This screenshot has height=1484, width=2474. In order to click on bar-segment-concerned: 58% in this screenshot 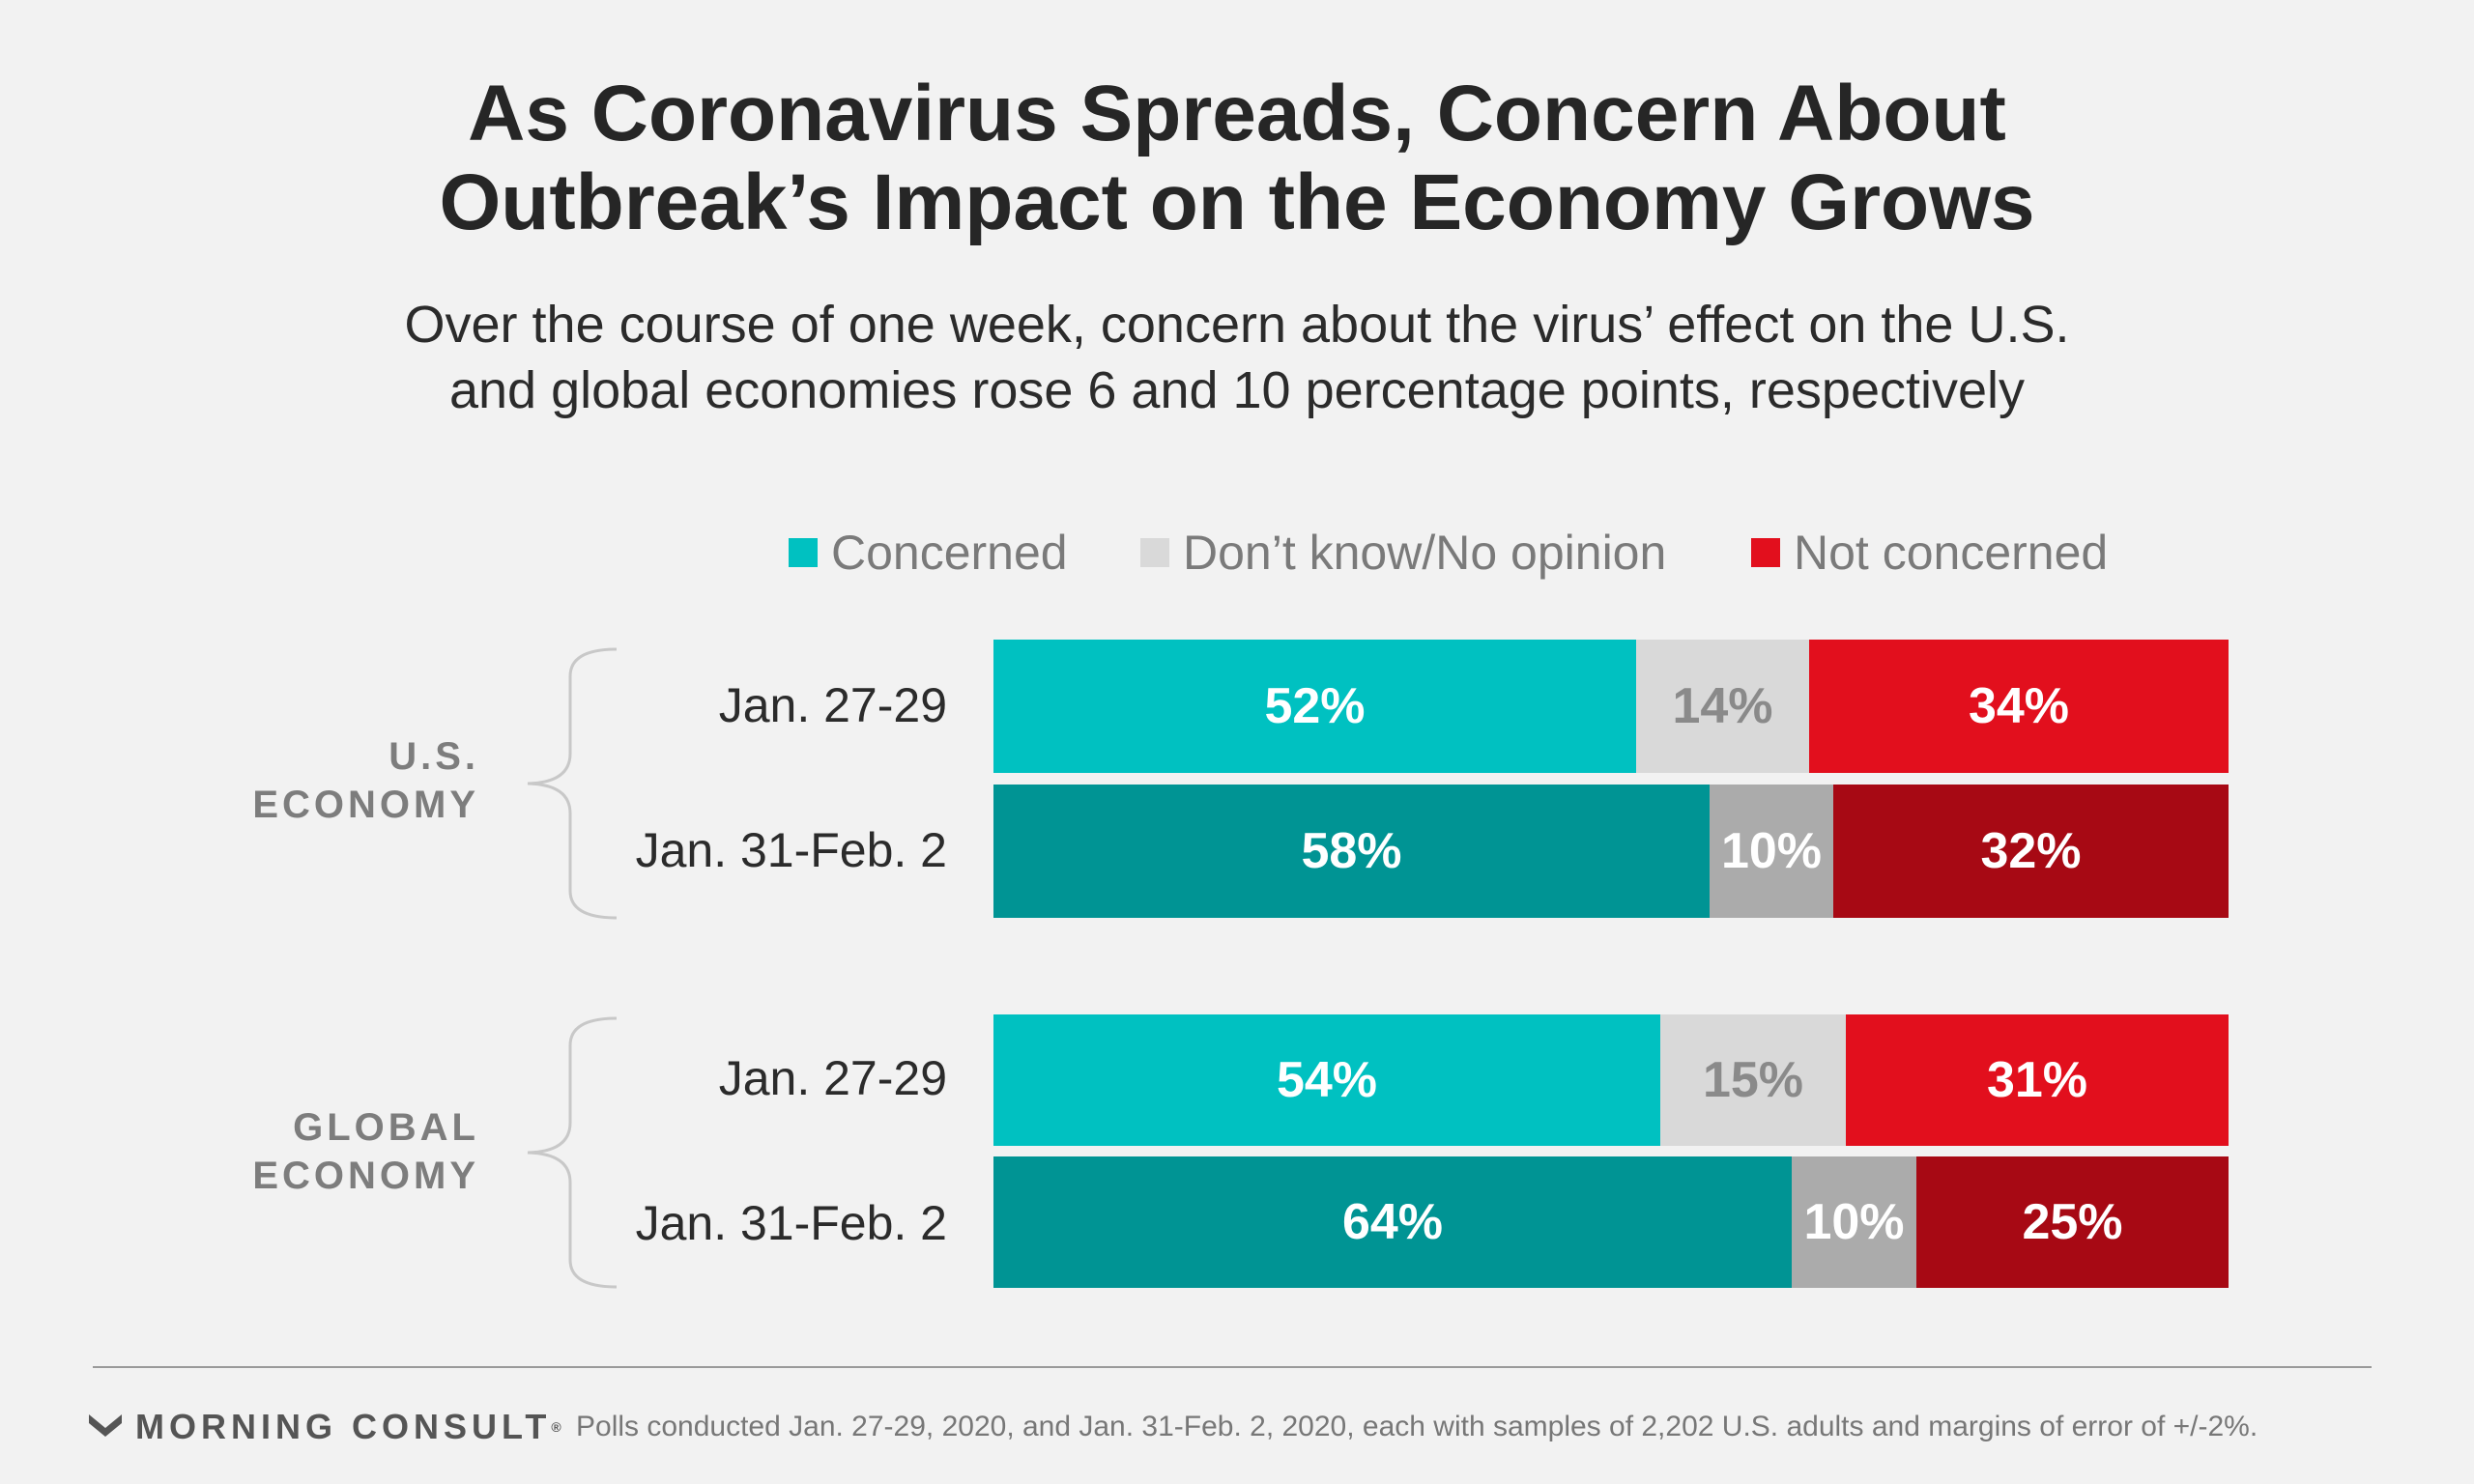, I will do `click(1352, 852)`.